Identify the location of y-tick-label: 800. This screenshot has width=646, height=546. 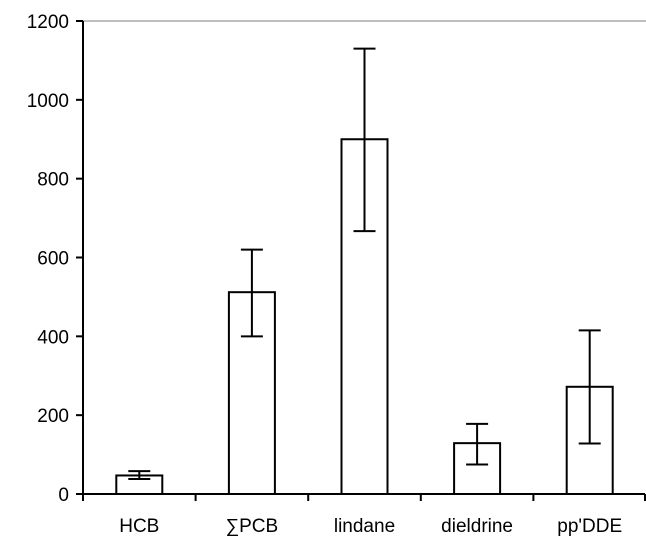
(53, 180).